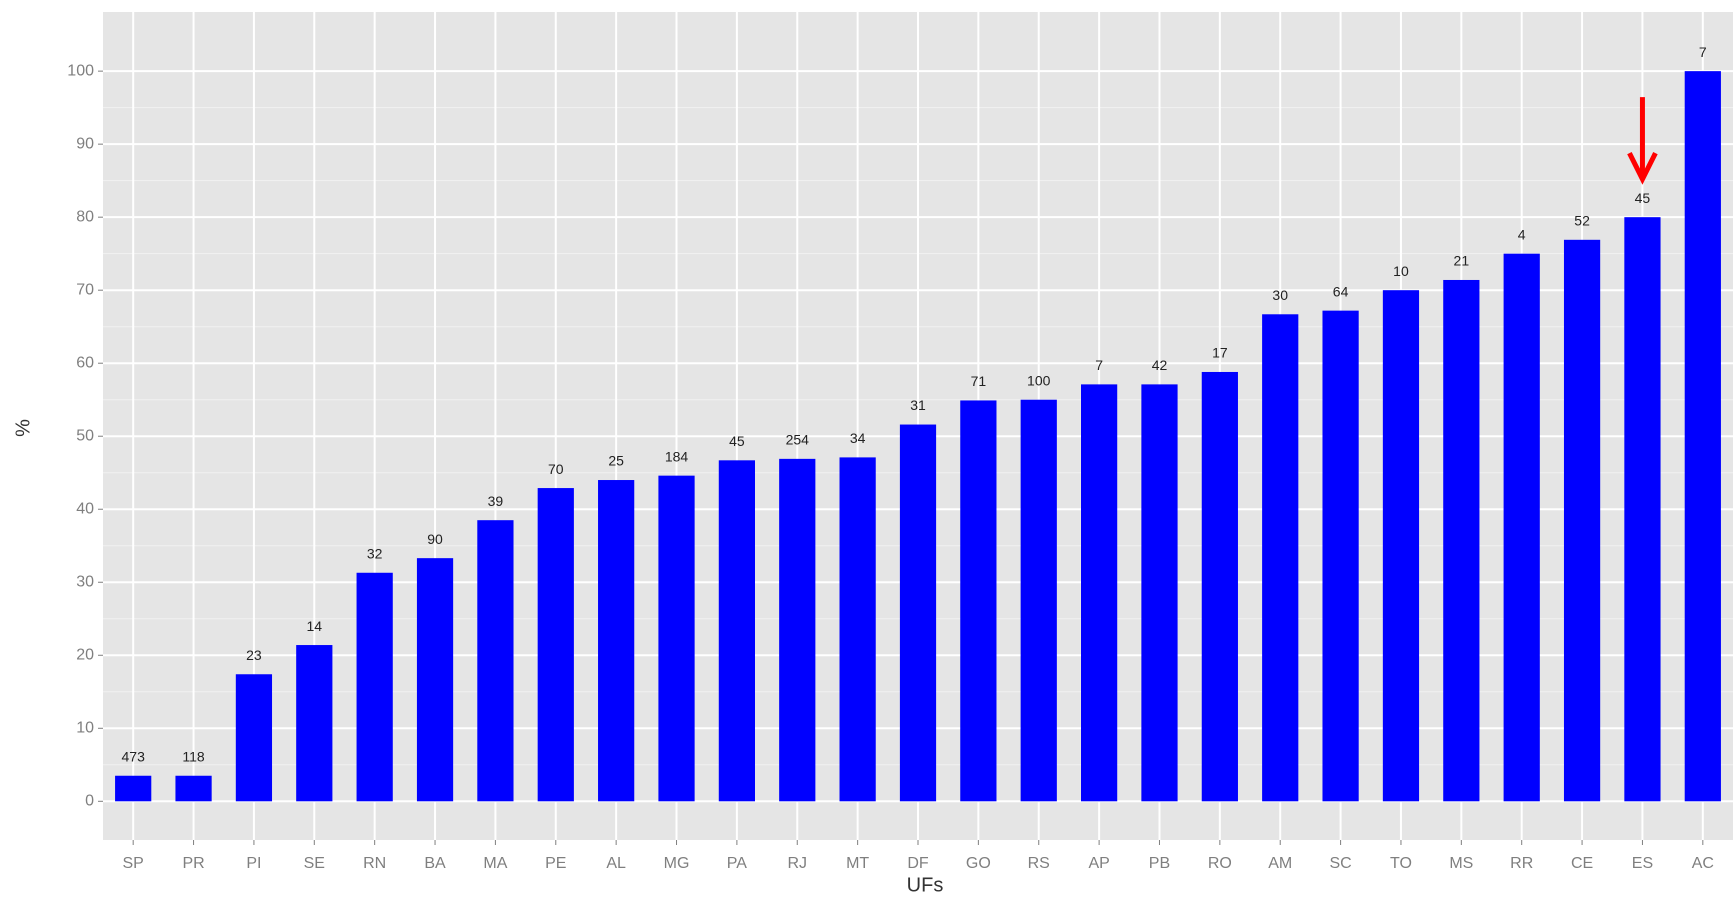  Describe the element at coordinates (556, 469) in the screenshot. I see `bar-label: 70` at that location.